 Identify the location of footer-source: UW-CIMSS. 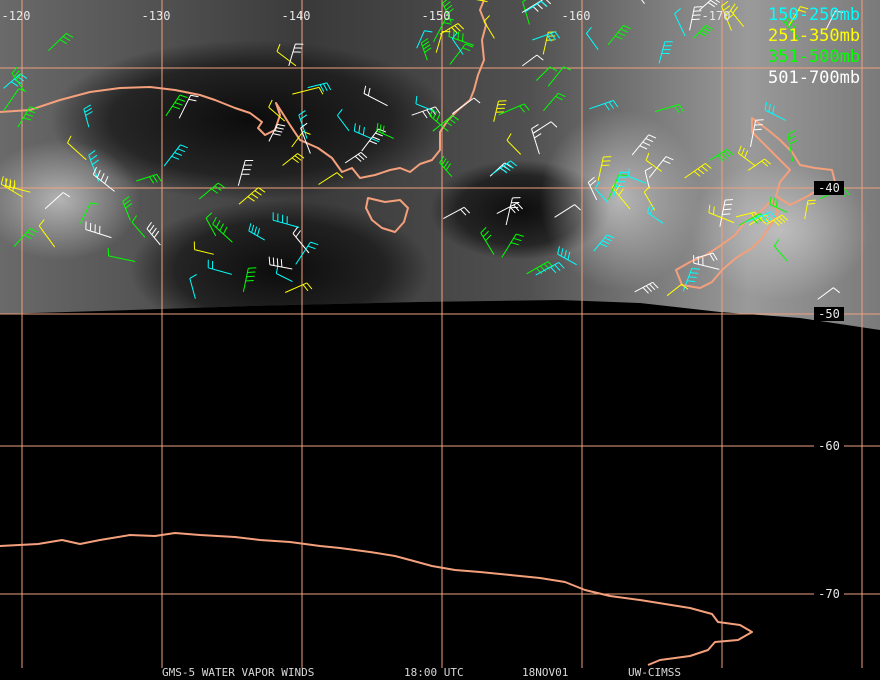
(654, 672).